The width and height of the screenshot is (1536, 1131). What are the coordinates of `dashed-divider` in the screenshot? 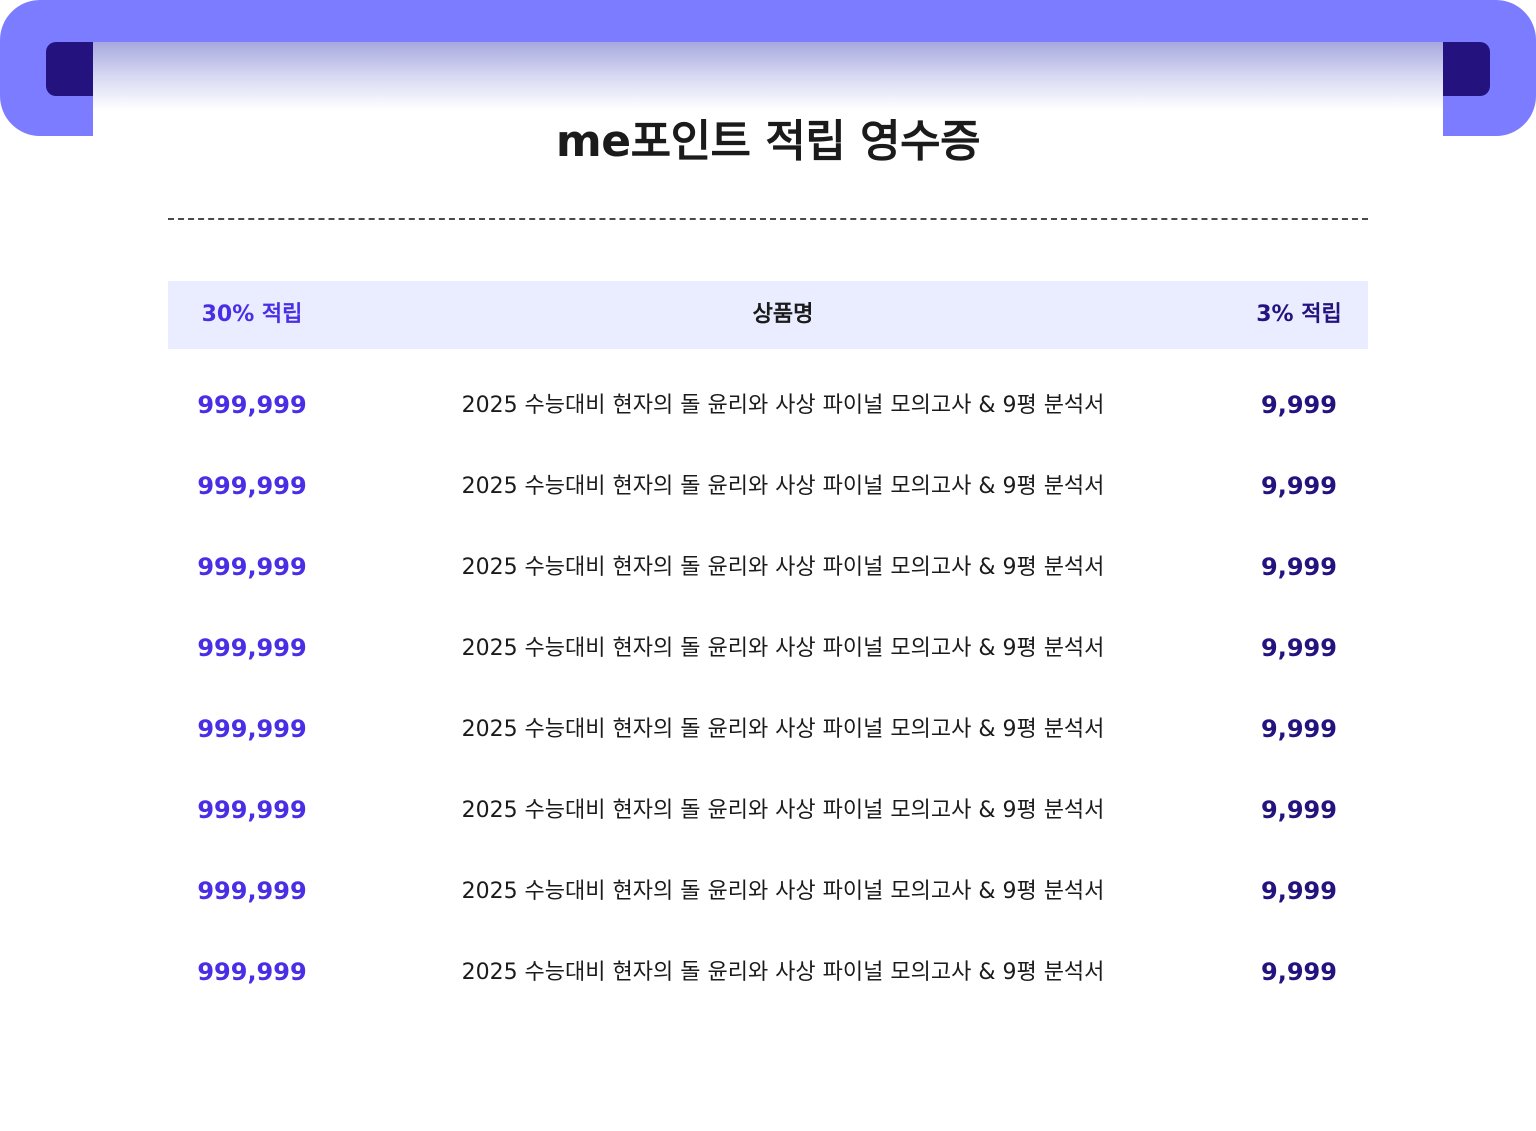 It's located at (768, 219).